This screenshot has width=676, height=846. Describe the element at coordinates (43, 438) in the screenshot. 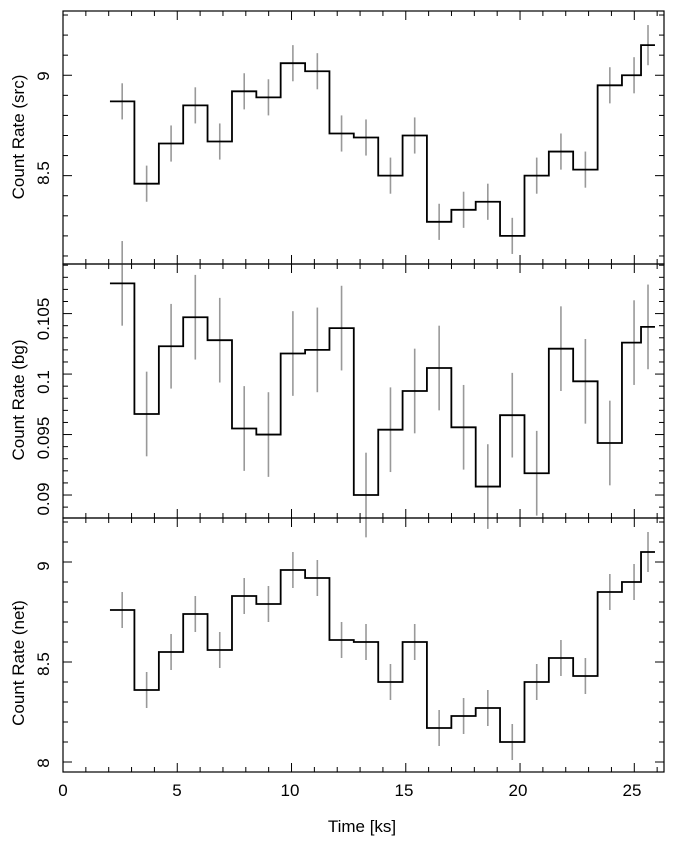

I see `bg-ytick-label: 0.095` at that location.